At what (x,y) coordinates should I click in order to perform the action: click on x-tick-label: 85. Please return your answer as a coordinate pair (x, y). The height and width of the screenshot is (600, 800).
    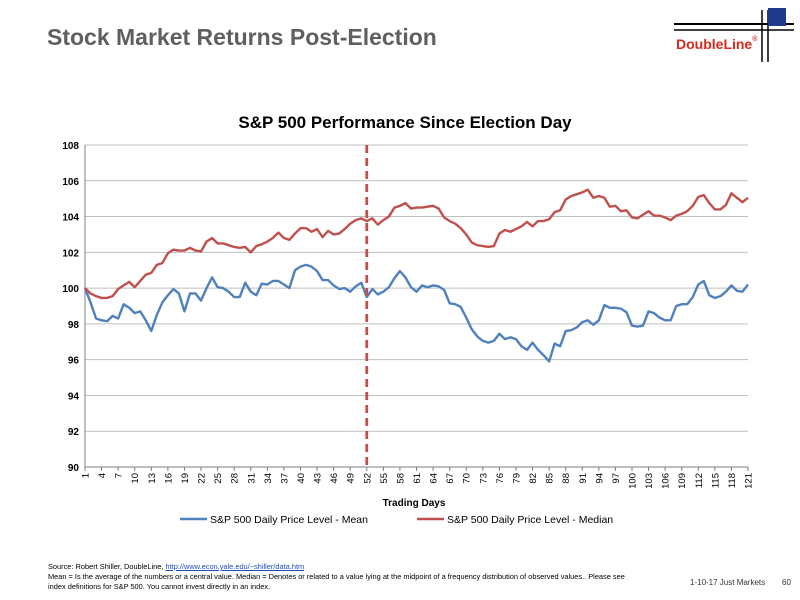
    Looking at the image, I should click on (550, 478).